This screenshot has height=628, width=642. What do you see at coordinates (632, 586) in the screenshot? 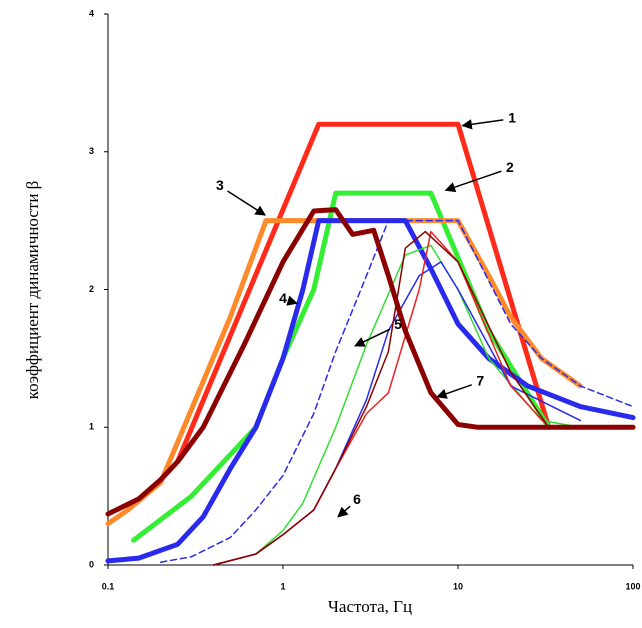
I see `x-tick-label: 100` at bounding box center [632, 586].